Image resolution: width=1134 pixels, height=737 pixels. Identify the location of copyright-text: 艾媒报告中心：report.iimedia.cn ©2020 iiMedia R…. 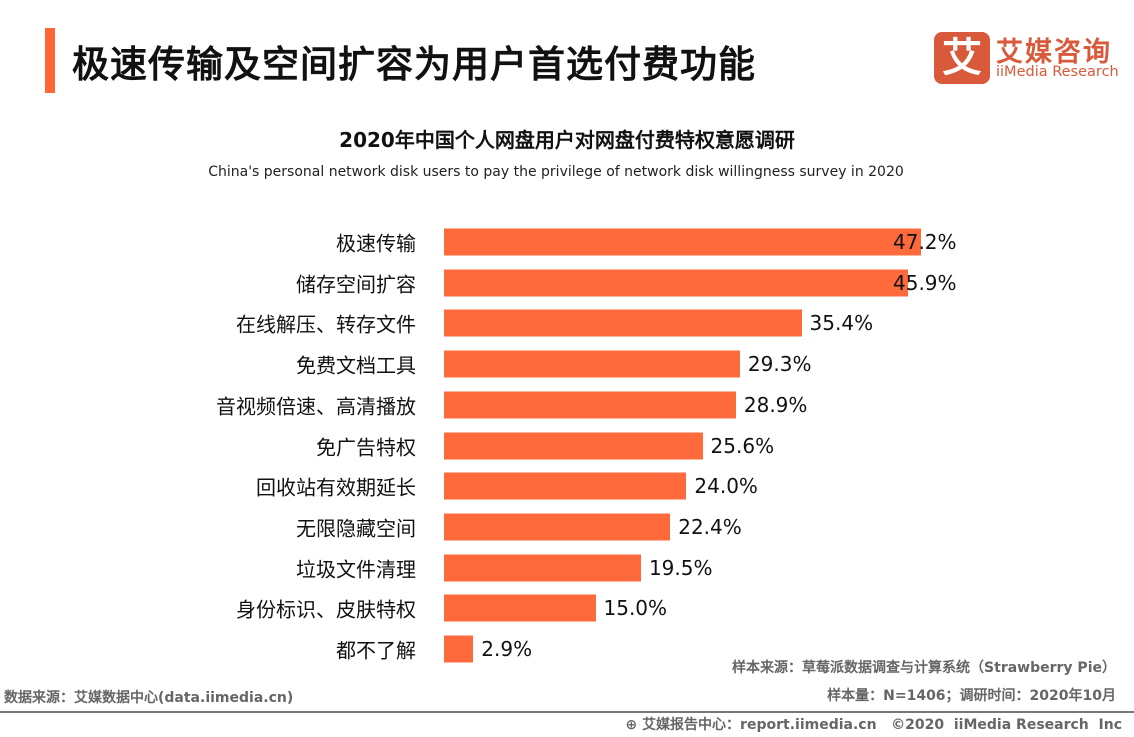
(882, 725).